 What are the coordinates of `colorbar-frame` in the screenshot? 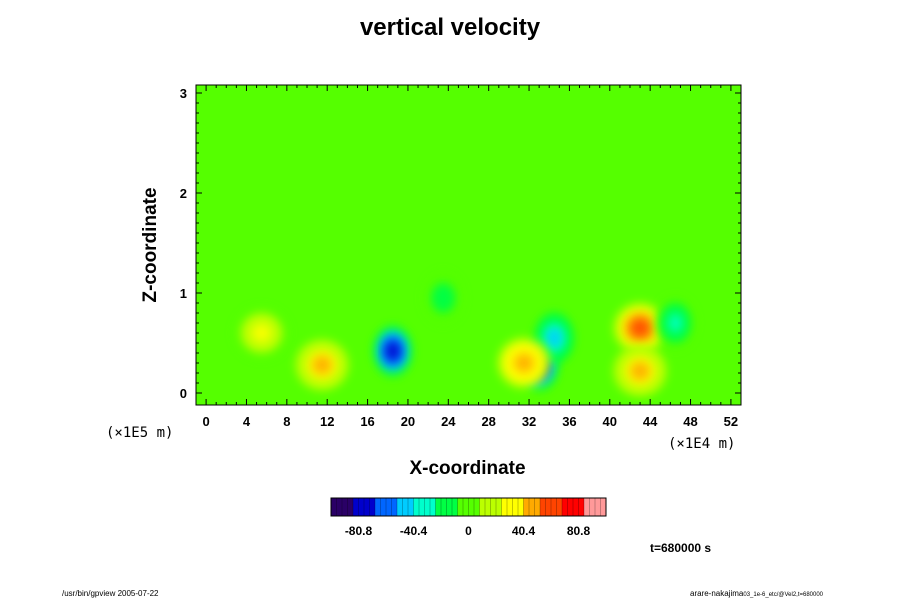 It's located at (468, 507).